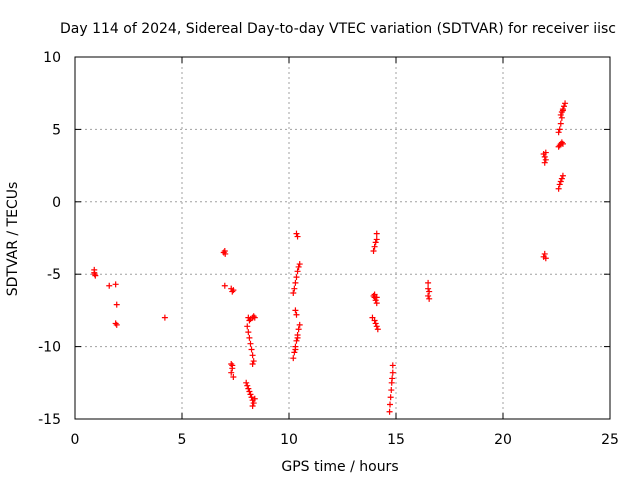 This screenshot has width=640, height=480. Describe the element at coordinates (339, 467) in the screenshot. I see `x-axis-title: GPS time / hours` at that location.